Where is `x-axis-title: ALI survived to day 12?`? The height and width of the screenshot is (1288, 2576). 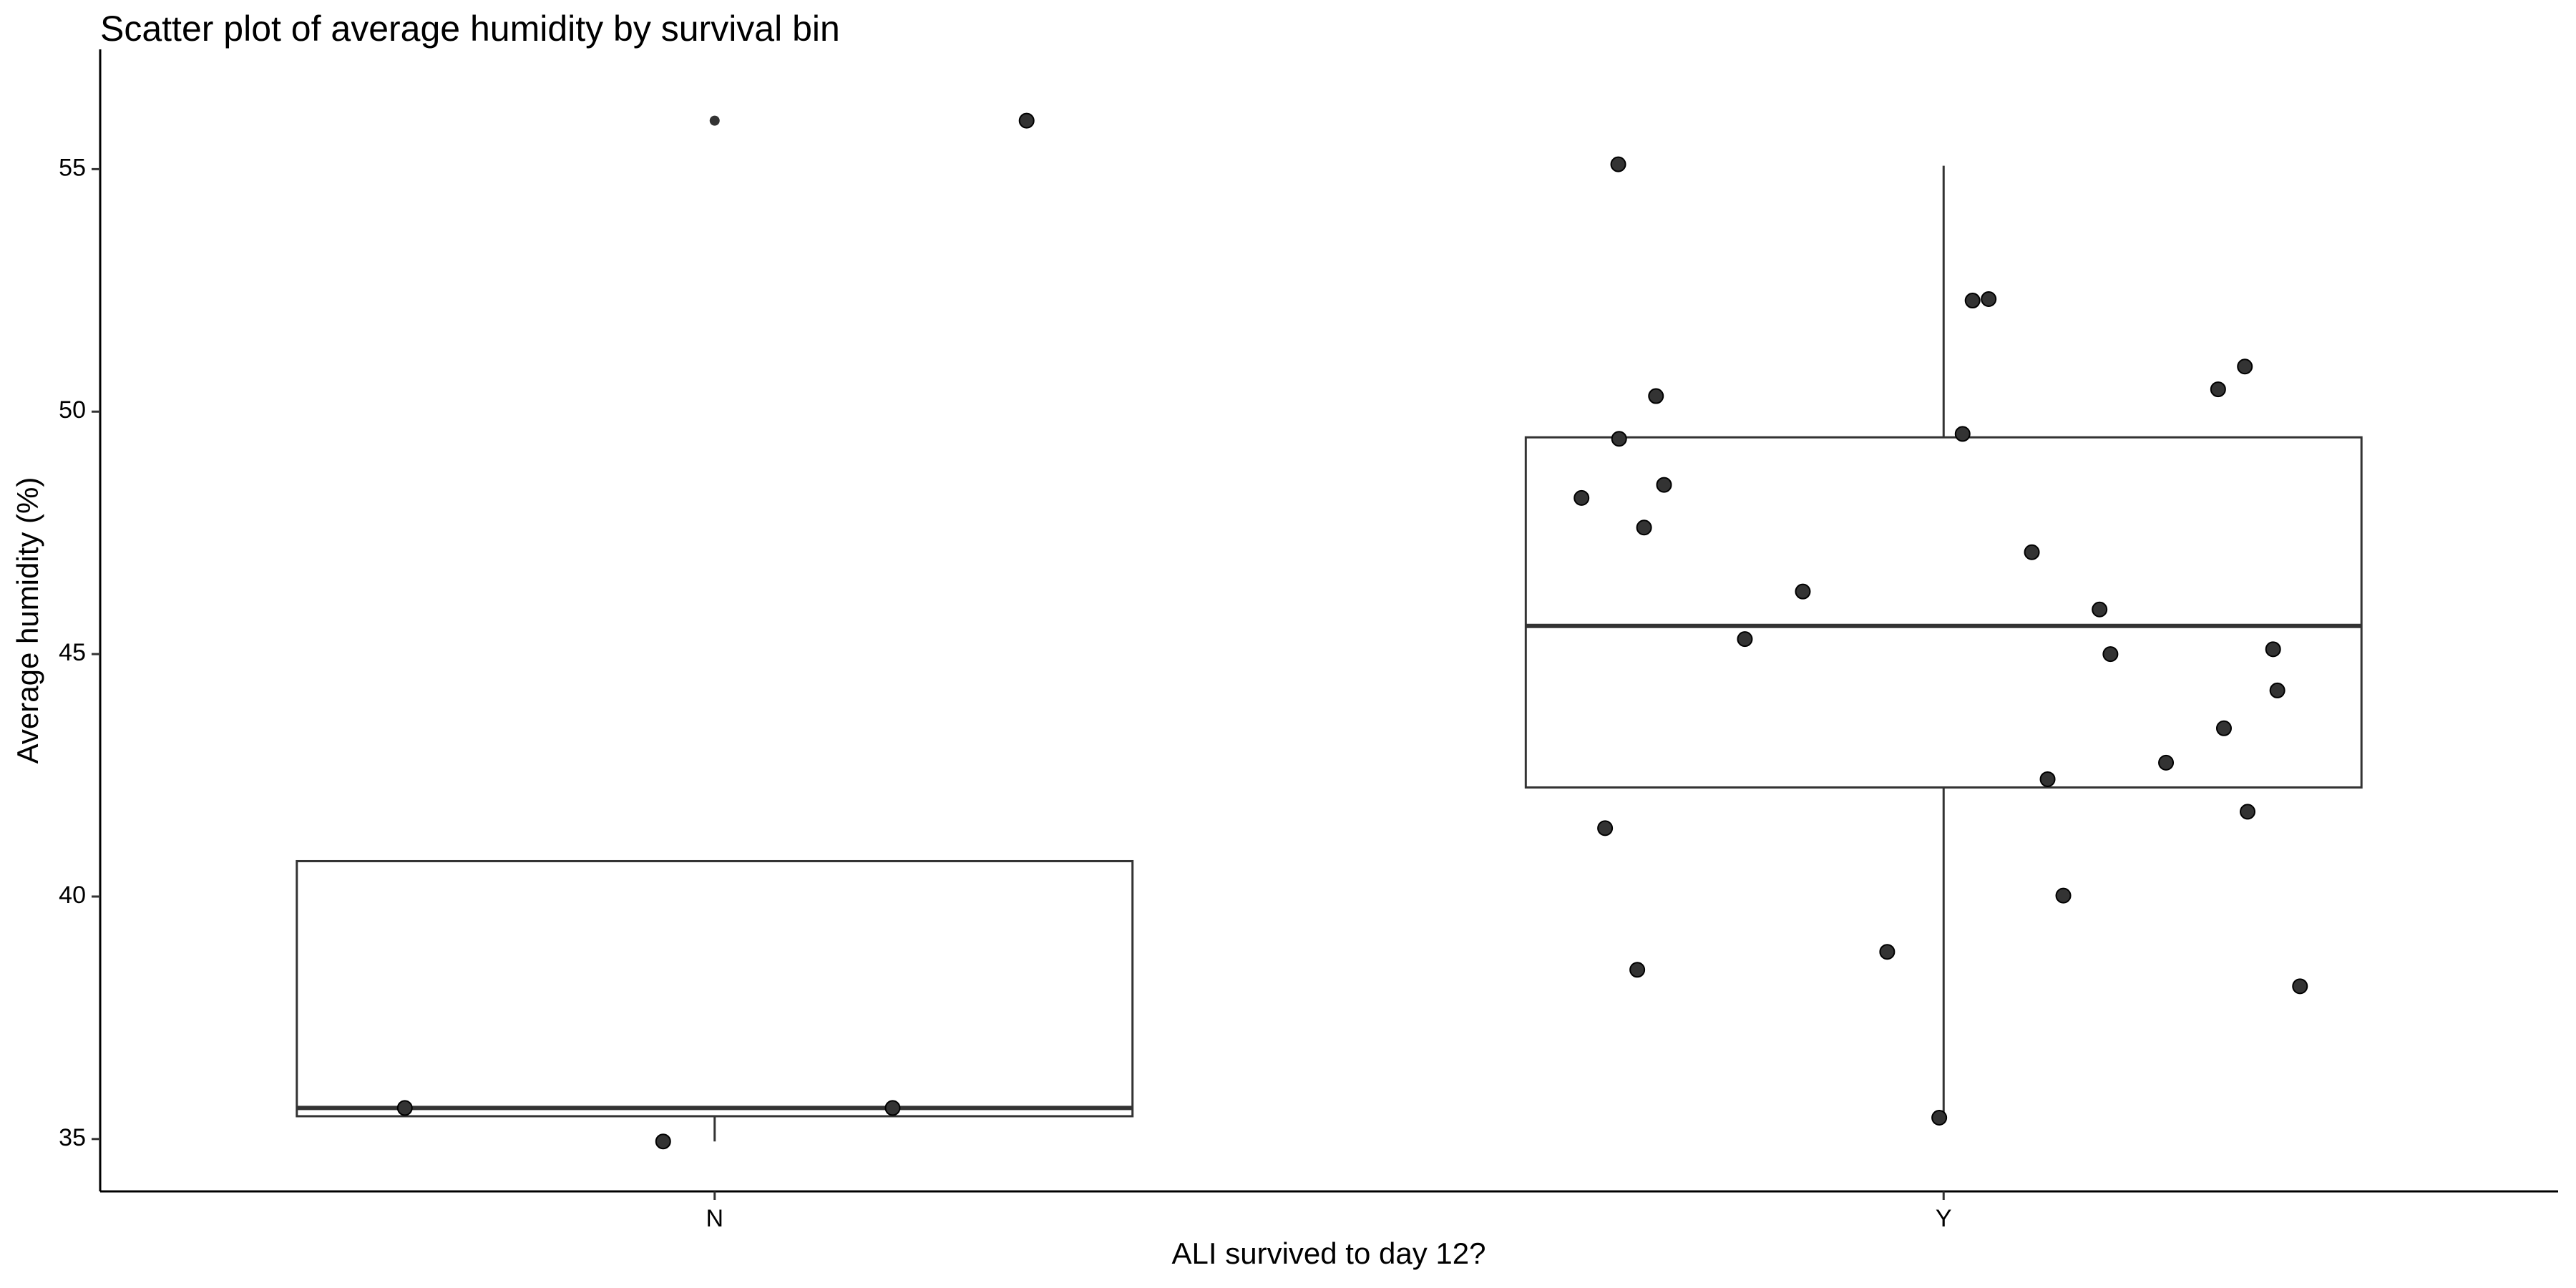
x-axis-title: ALI survived to day 12? is located at coordinates (1329, 1253).